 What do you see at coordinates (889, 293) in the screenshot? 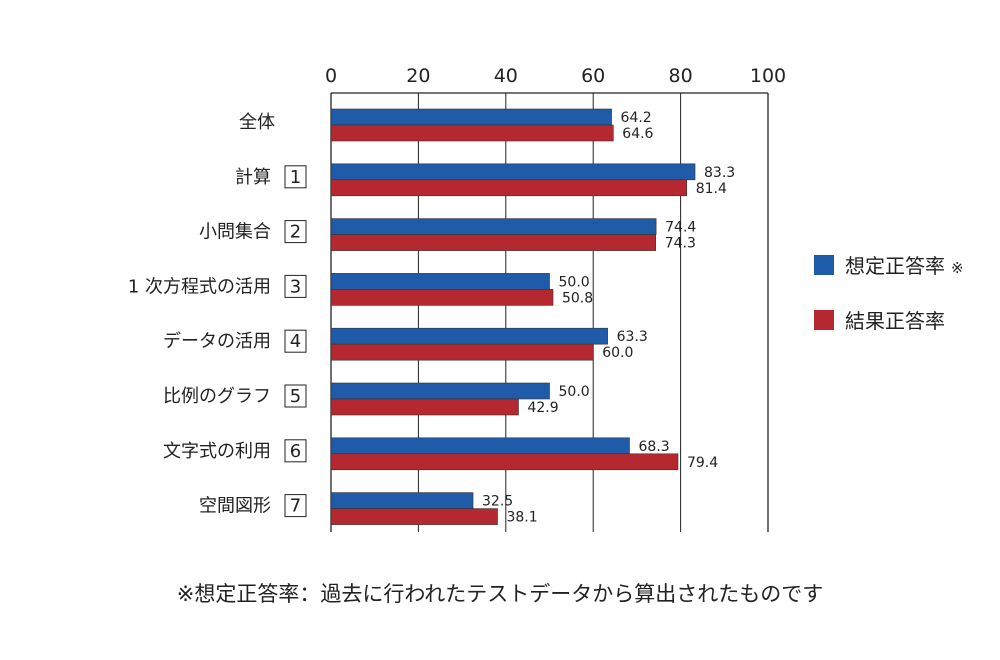
I see `legend: 想定正答率 ※ 結果正答率` at bounding box center [889, 293].